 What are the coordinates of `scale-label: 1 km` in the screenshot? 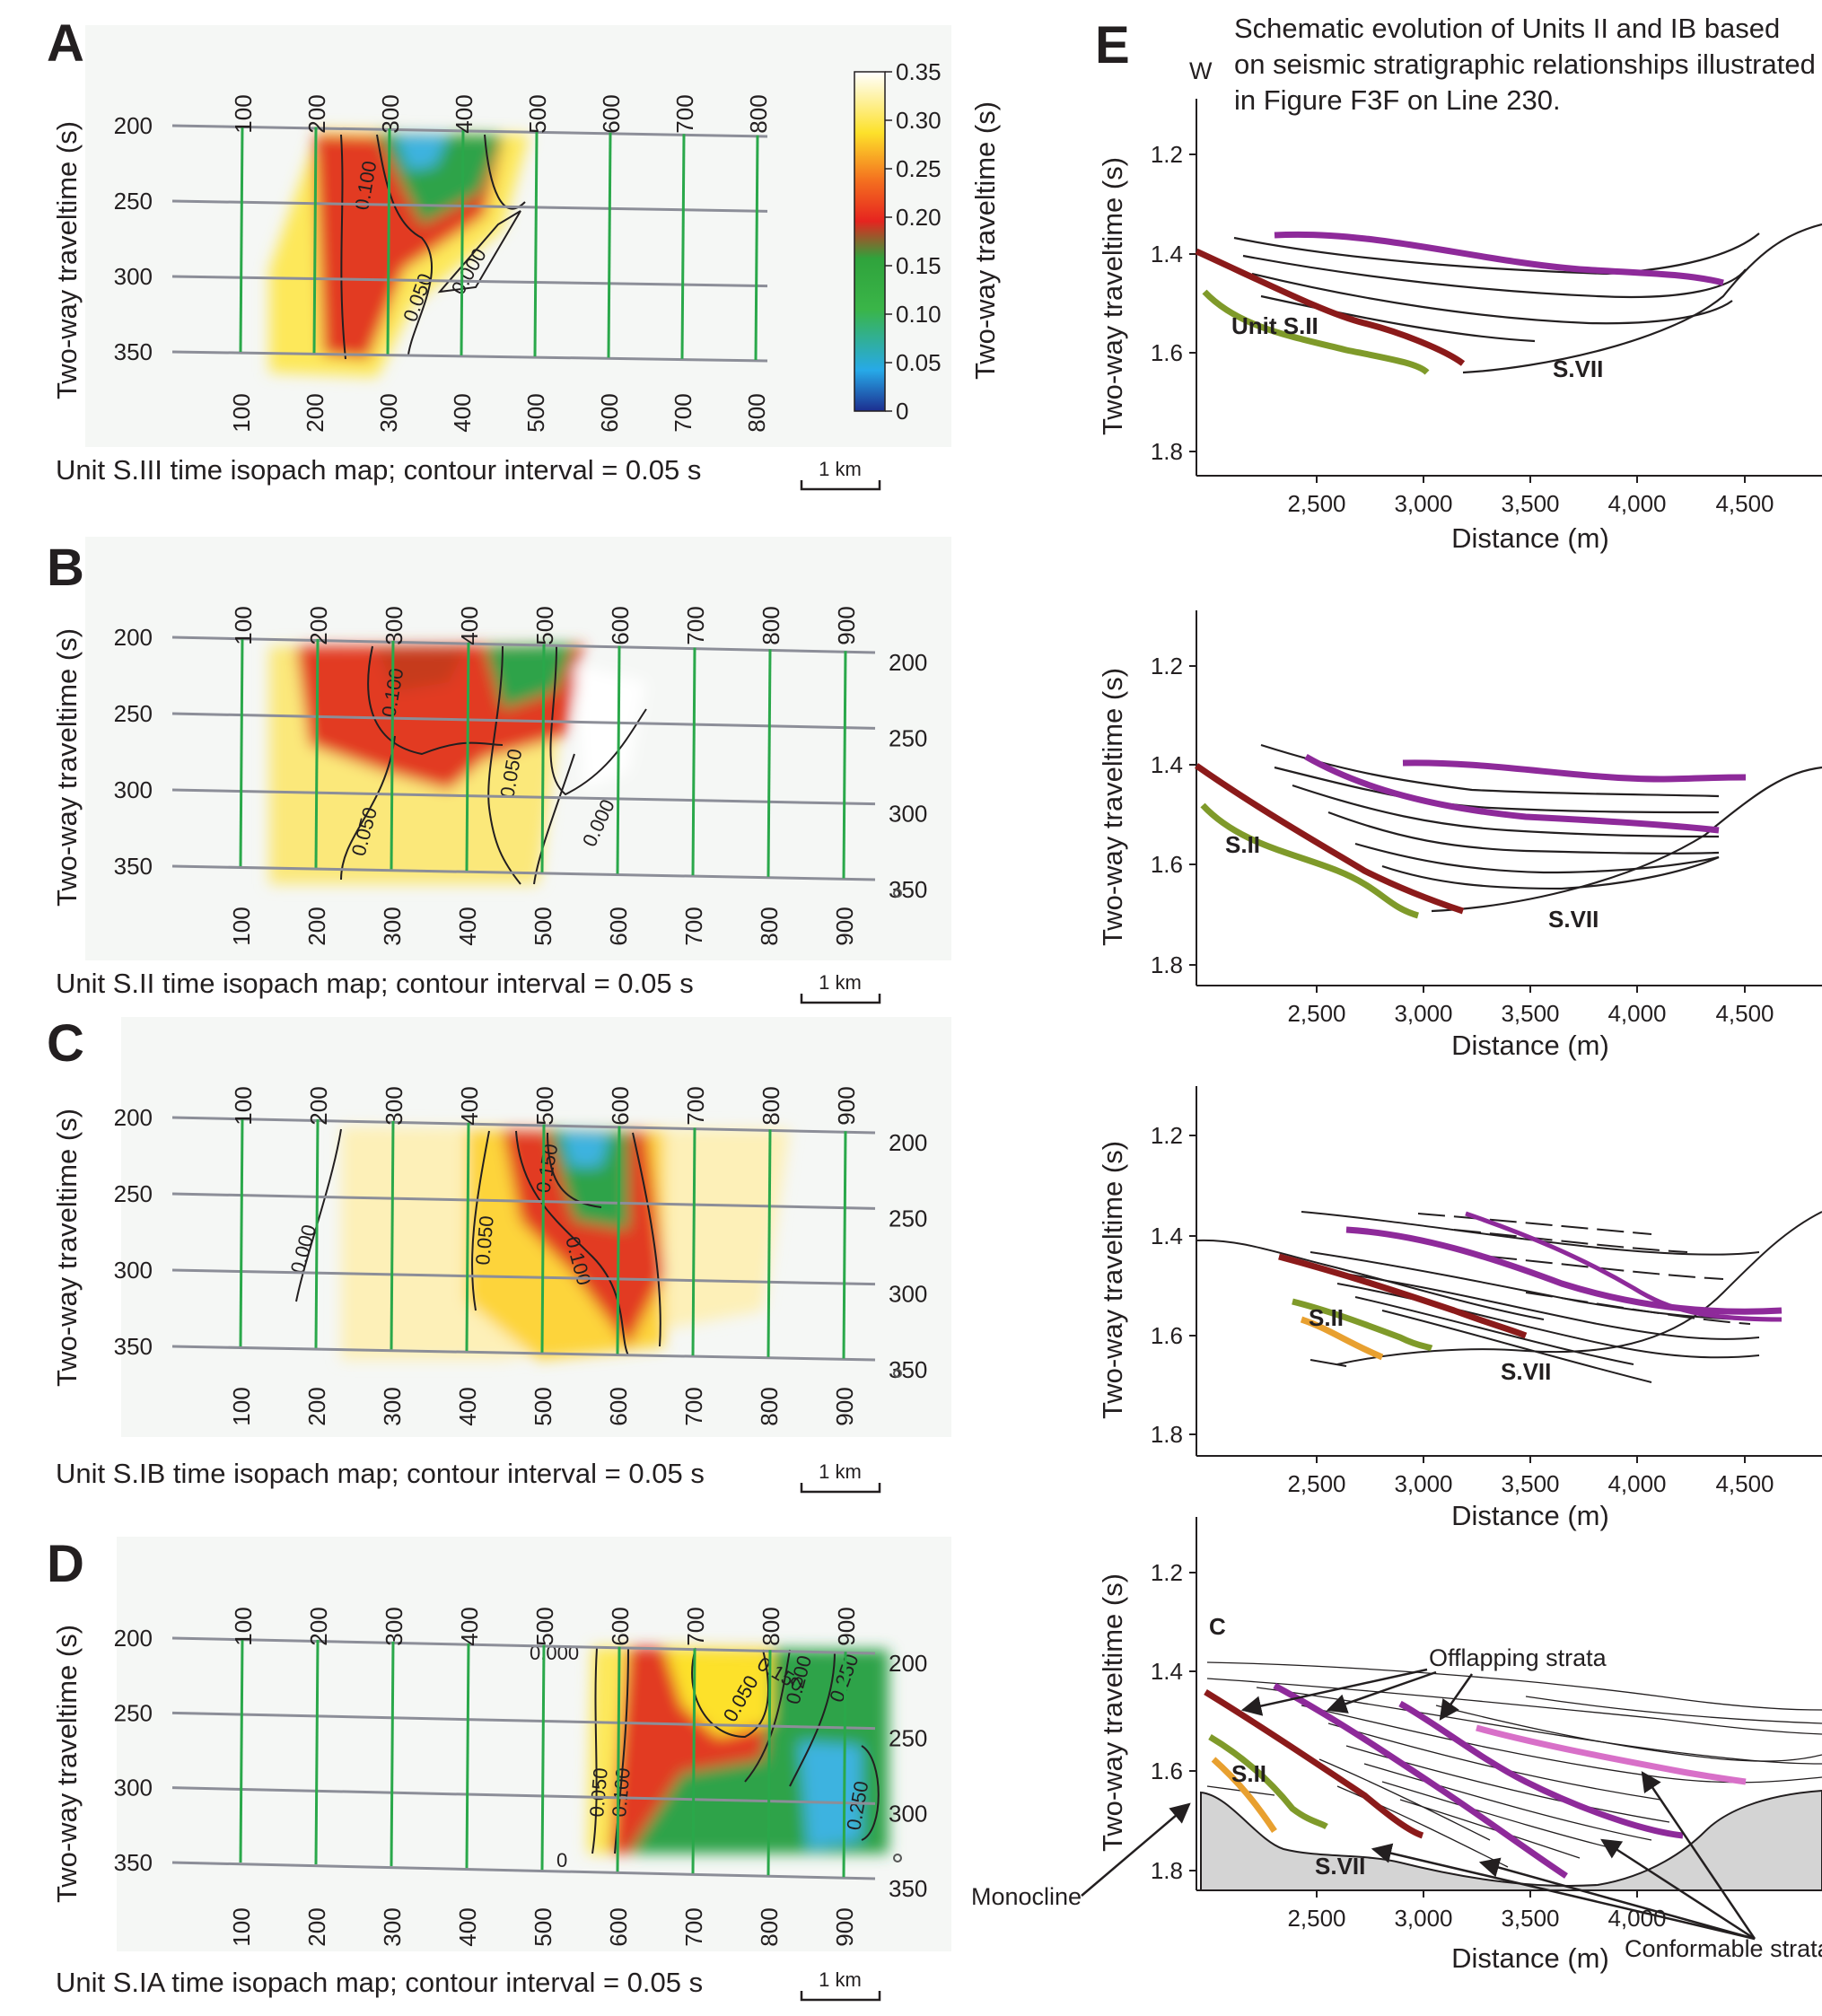 It's located at (840, 1979).